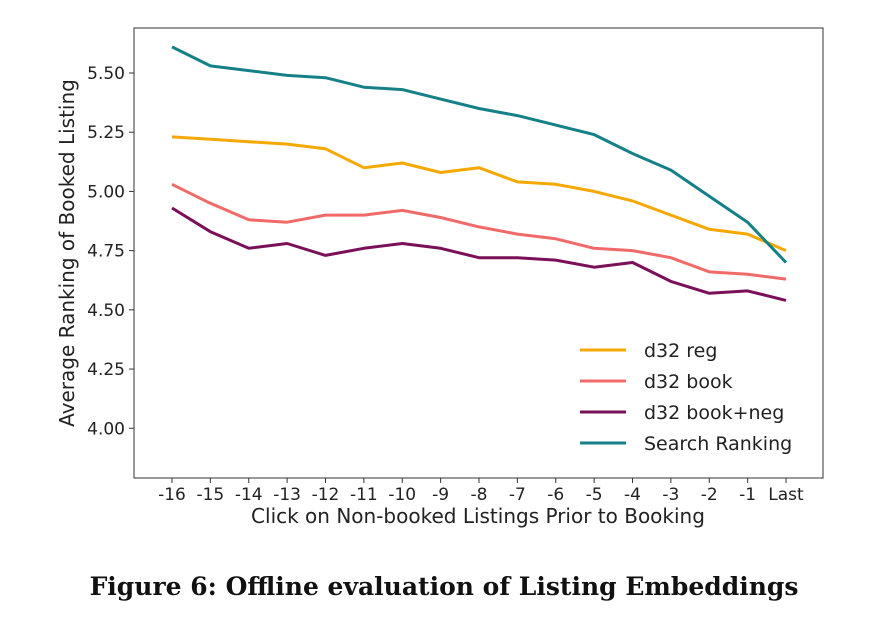 This screenshot has width=888, height=626. I want to click on legend-label: d32 book, so click(688, 382).